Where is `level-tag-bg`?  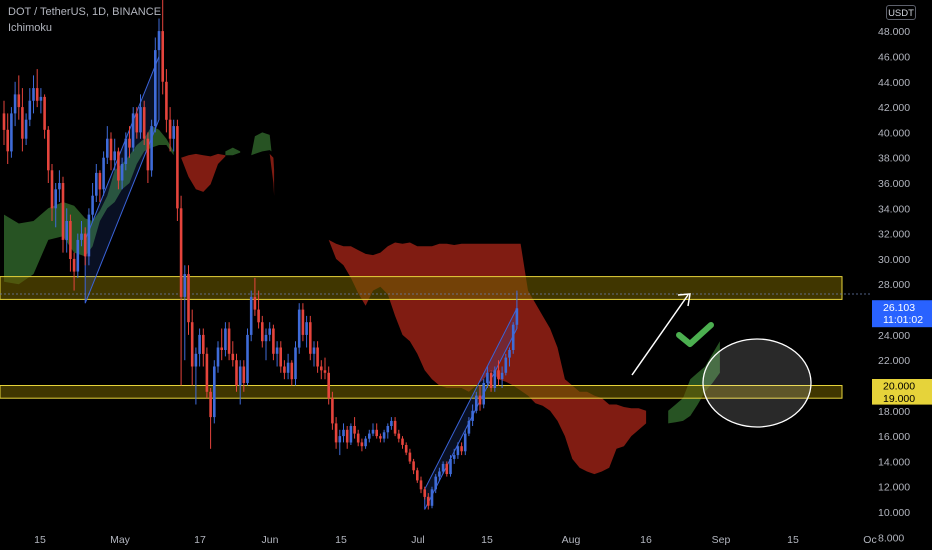
level-tag-bg is located at coordinates (902, 385).